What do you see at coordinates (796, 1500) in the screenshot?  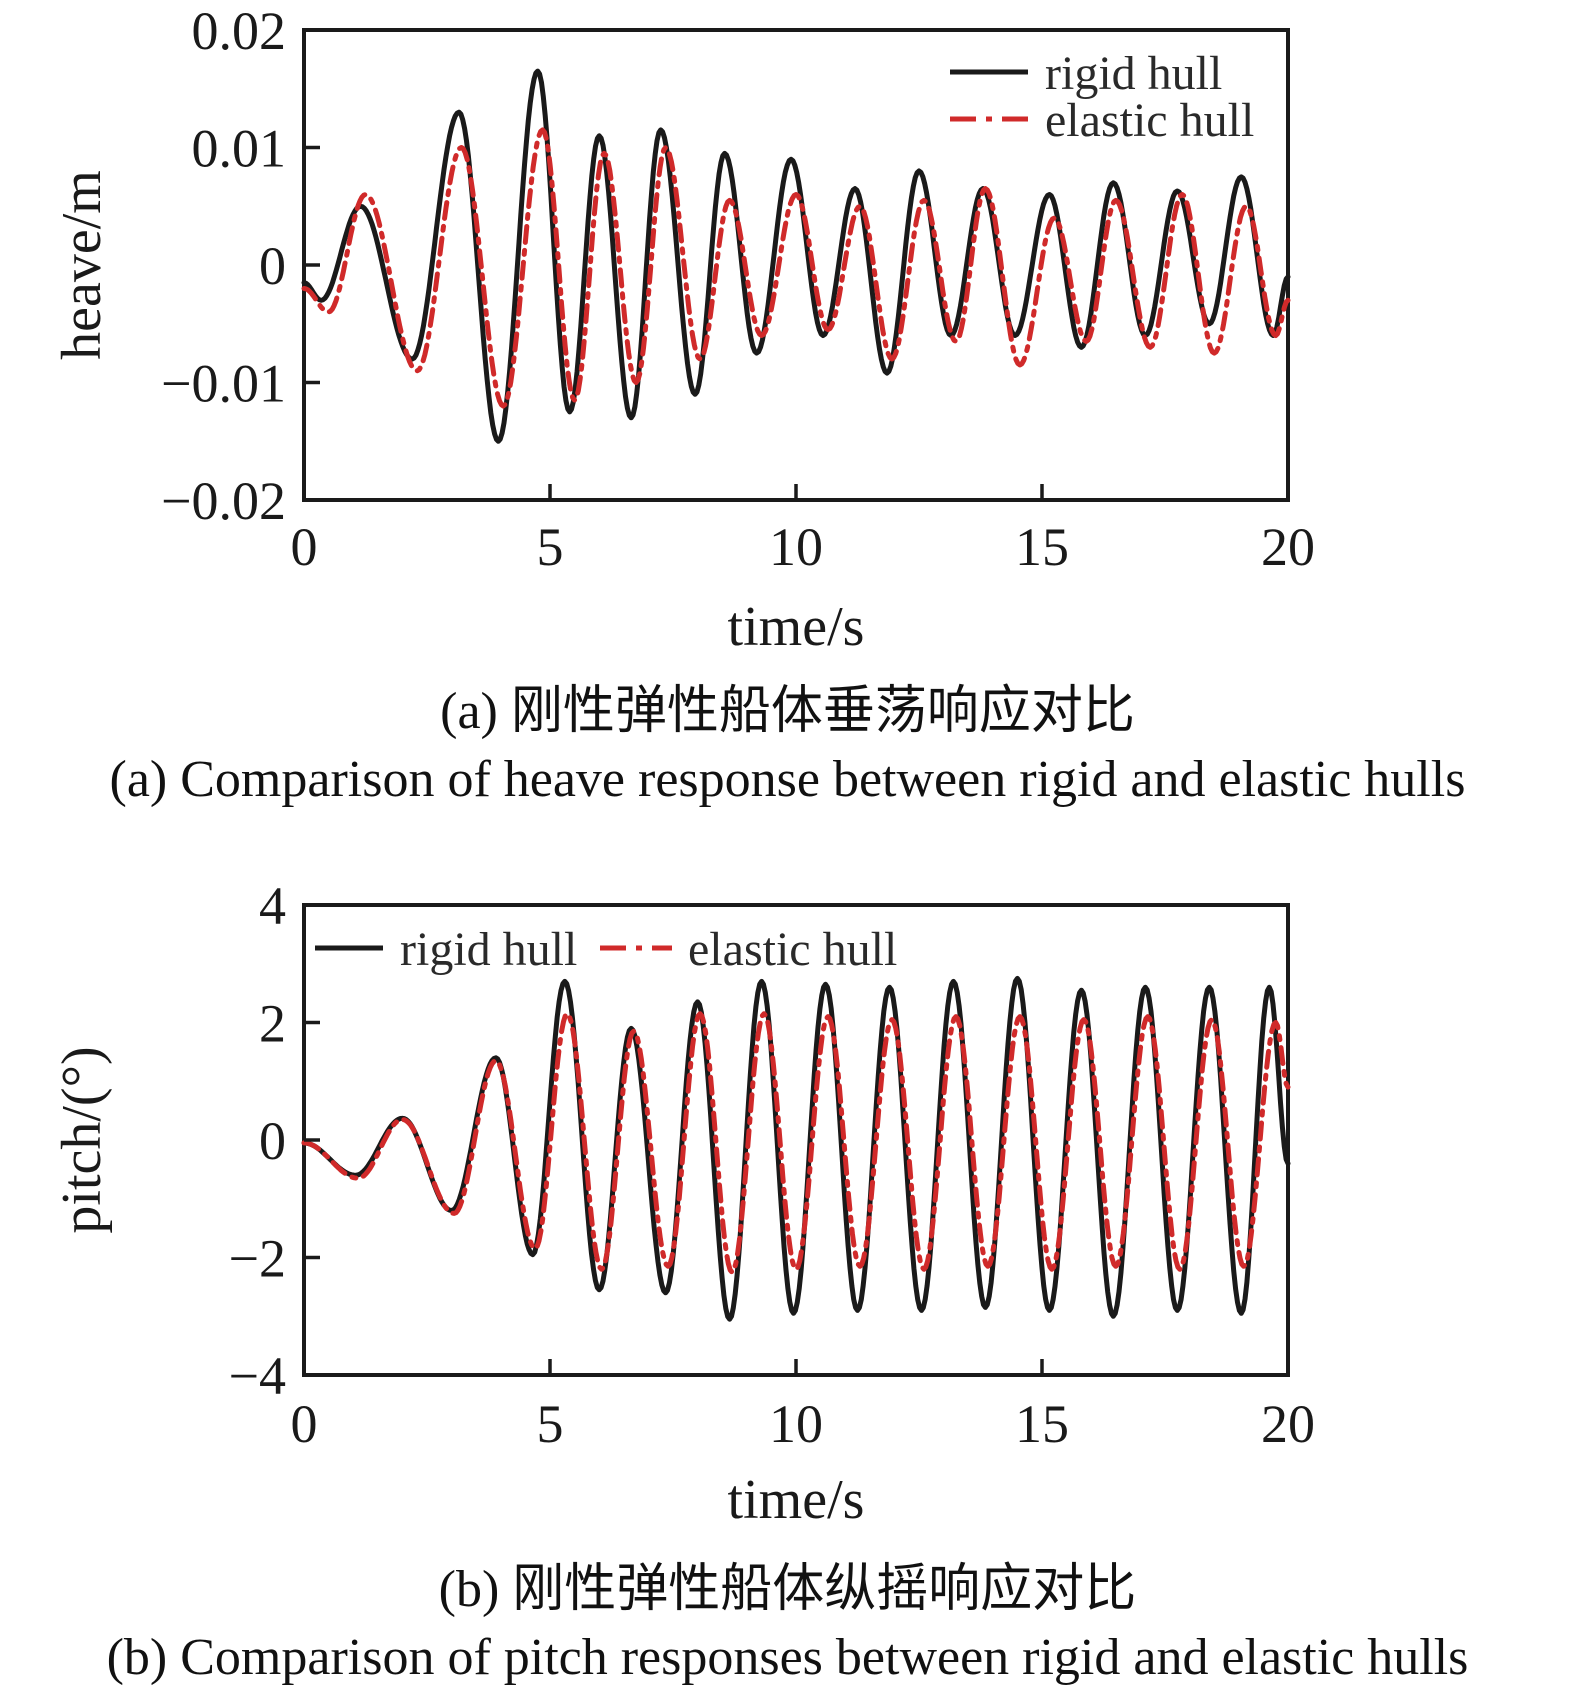 I see `pitch-x-axis-label: time/s` at bounding box center [796, 1500].